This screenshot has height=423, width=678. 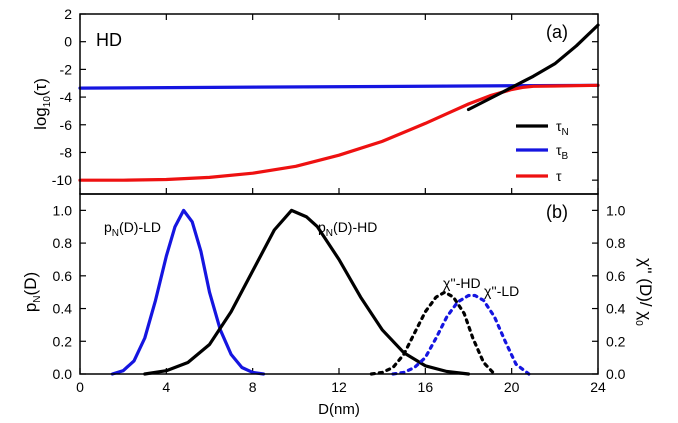 What do you see at coordinates (616, 309) in the screenshot?
I see `panel-b-ytick-label-right-2: 0.4` at bounding box center [616, 309].